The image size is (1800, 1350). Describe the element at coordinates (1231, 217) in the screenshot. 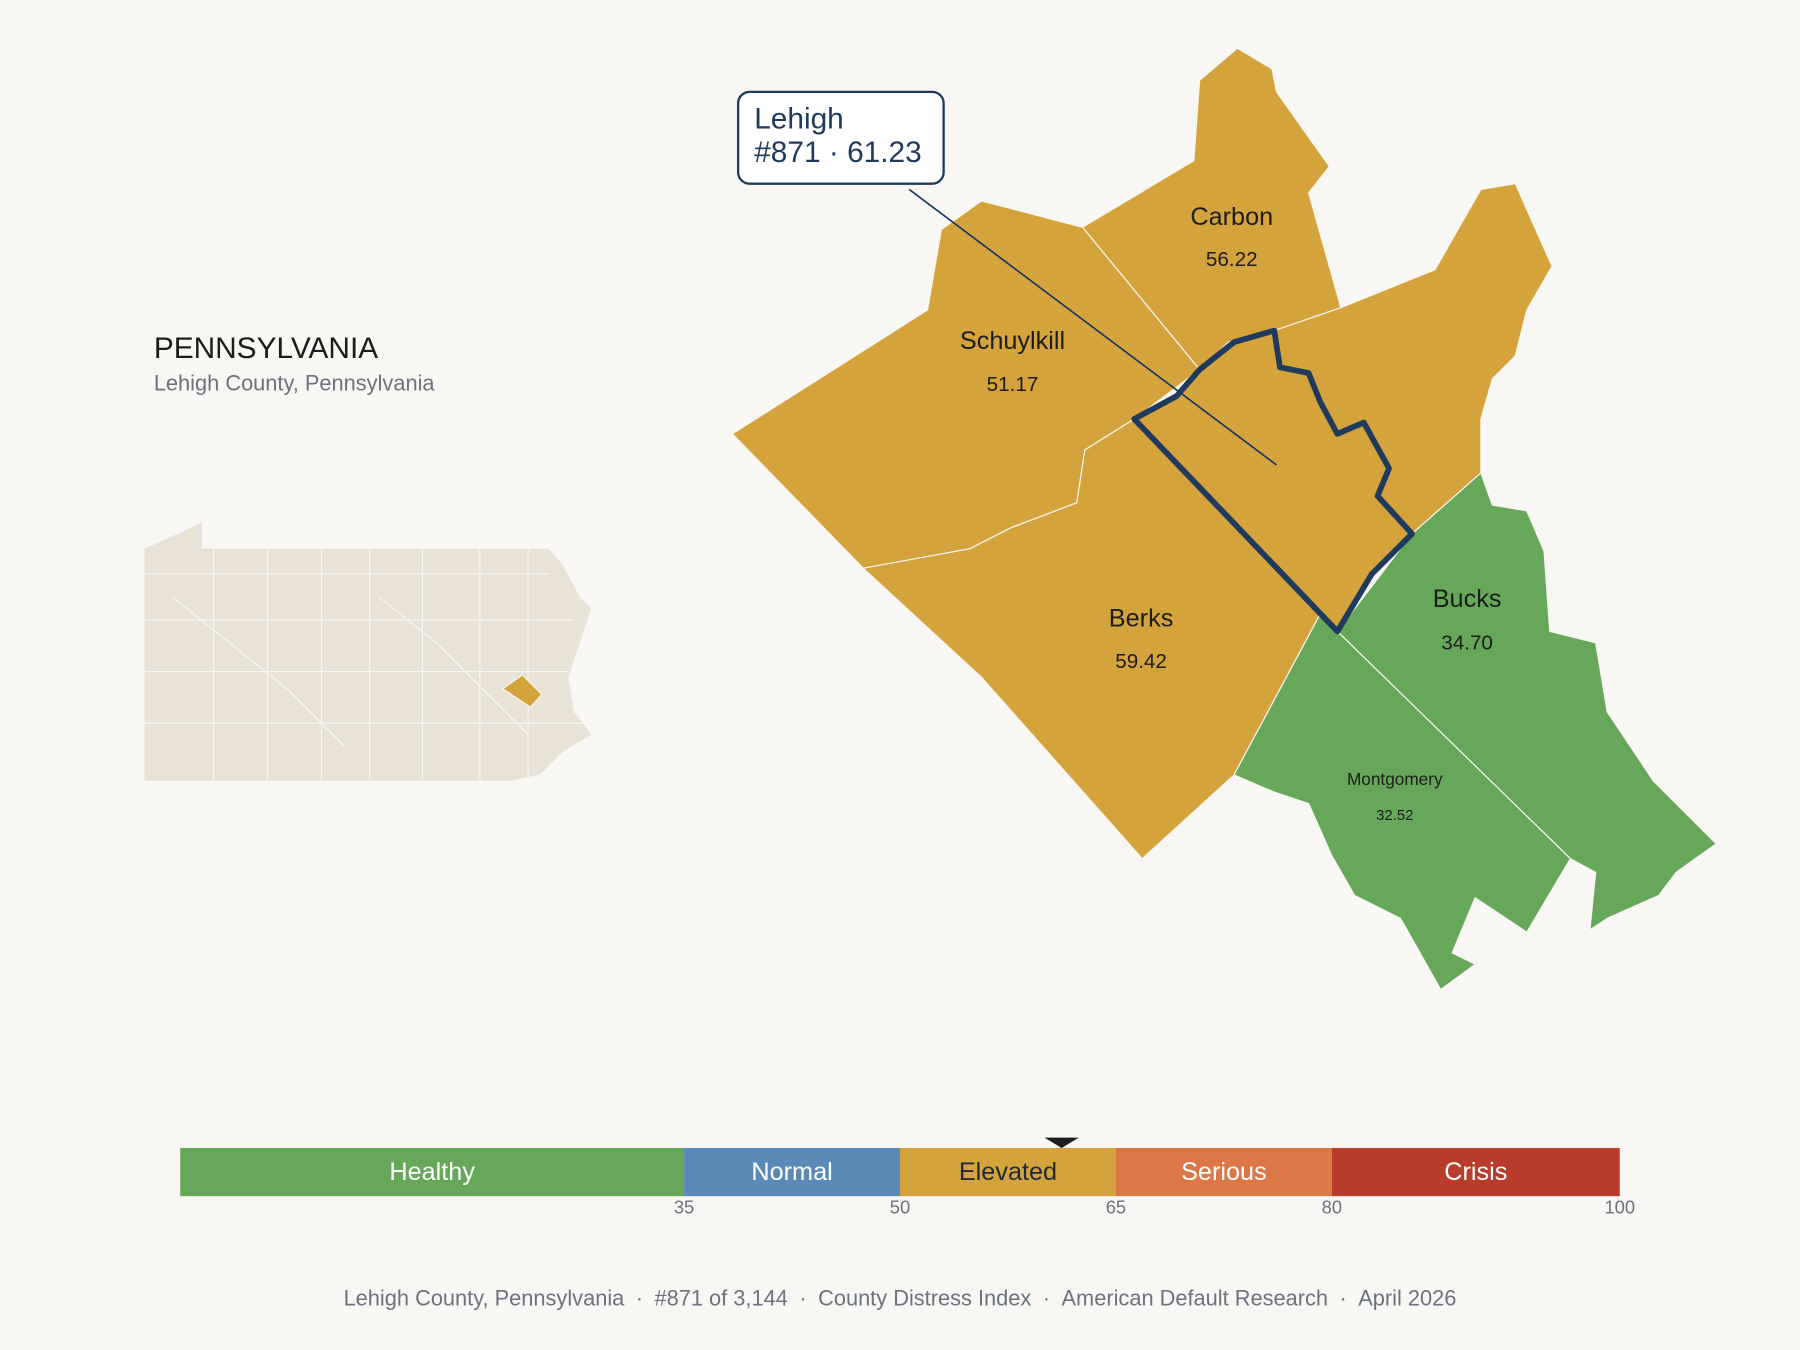

I see `county-name: Carbon` at that location.